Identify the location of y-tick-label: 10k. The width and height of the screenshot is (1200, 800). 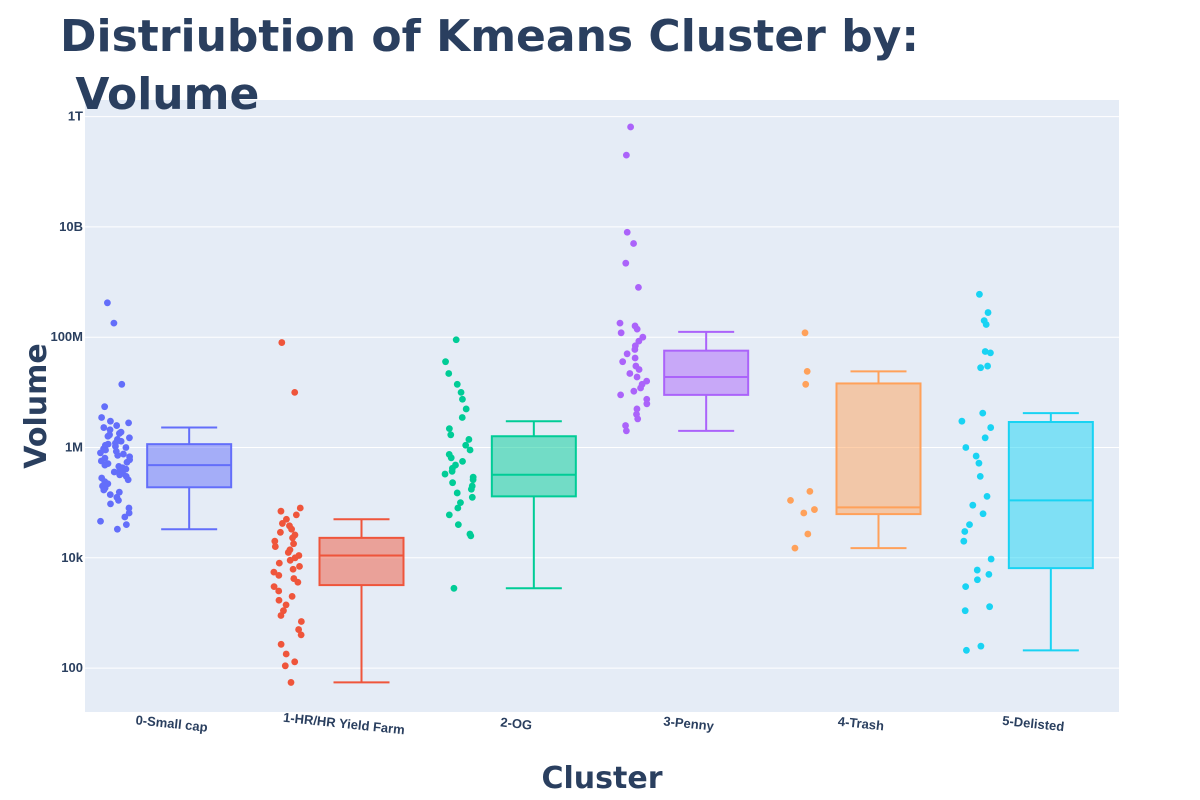
(72, 557).